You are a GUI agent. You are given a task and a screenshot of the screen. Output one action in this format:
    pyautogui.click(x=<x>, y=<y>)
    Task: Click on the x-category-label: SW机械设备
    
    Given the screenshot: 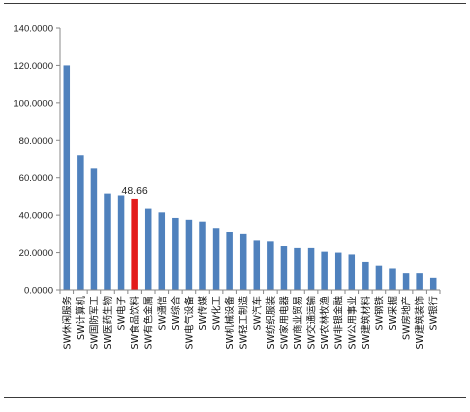 What is the action you would take?
    pyautogui.click(x=230, y=323)
    